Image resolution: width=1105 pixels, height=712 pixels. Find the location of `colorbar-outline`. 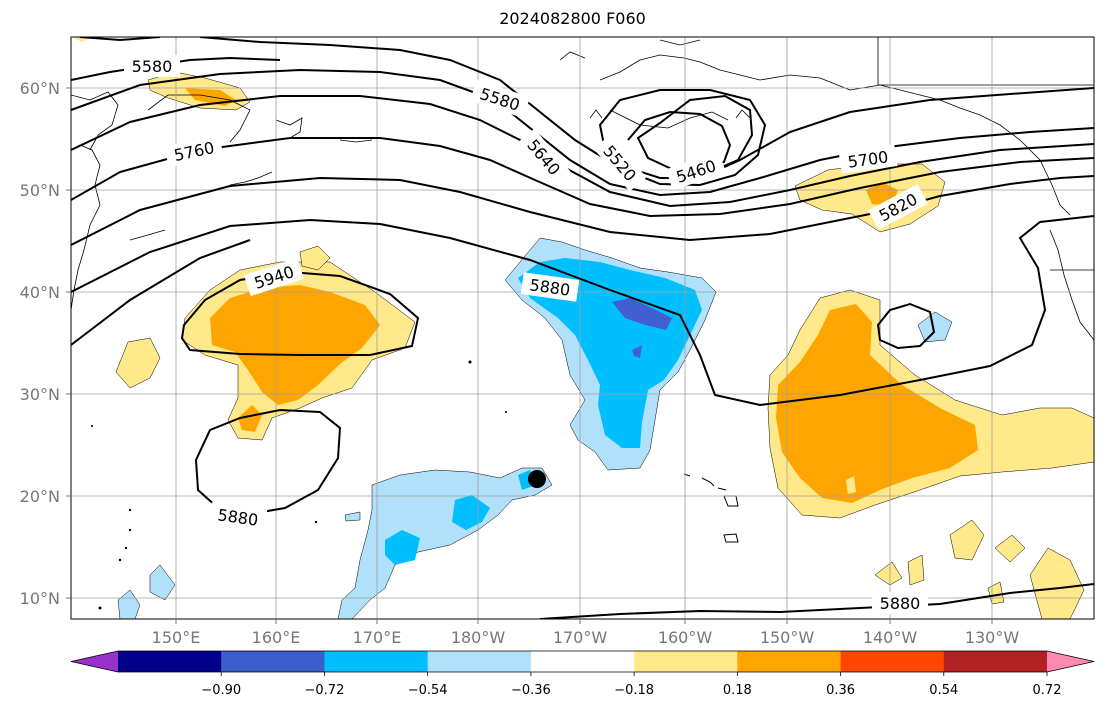

colorbar-outline is located at coordinates (582, 661).